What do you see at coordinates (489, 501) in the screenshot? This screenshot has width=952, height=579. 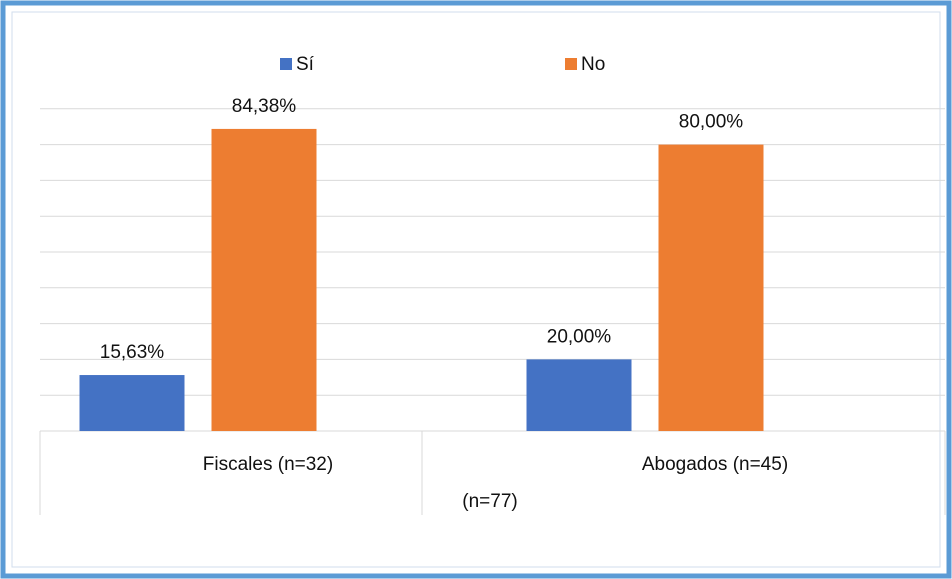 I see `x-axis-label: (n=77)` at bounding box center [489, 501].